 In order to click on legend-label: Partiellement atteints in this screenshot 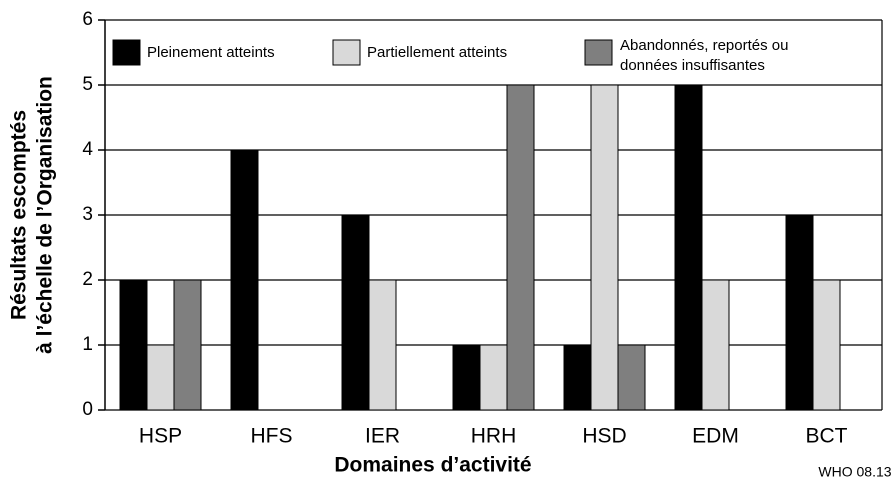, I will do `click(437, 52)`.